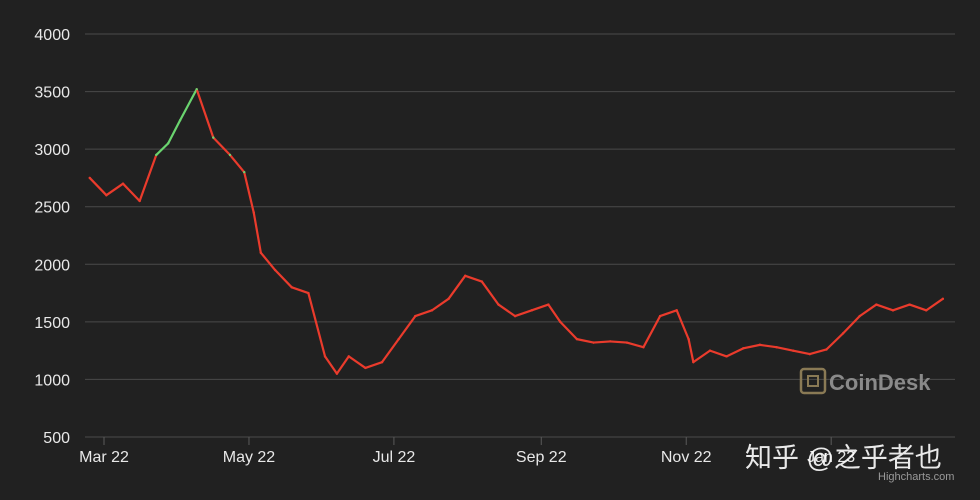  I want to click on y-tick-label: 1000, so click(52, 380).